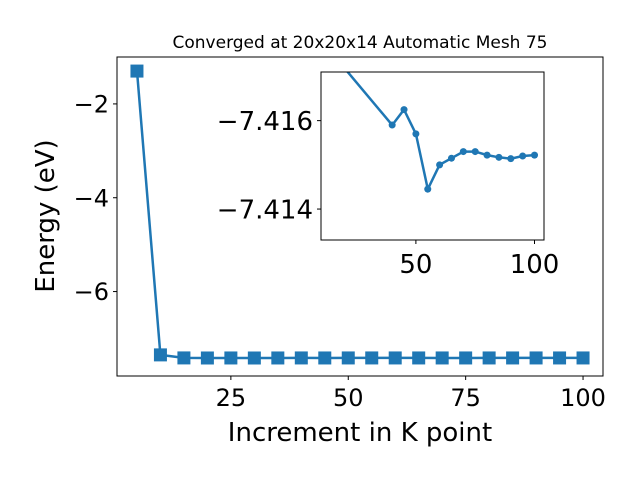 The height and width of the screenshot is (484, 640). Describe the element at coordinates (465, 398) in the screenshot. I see `x-tick-label: 75` at that location.